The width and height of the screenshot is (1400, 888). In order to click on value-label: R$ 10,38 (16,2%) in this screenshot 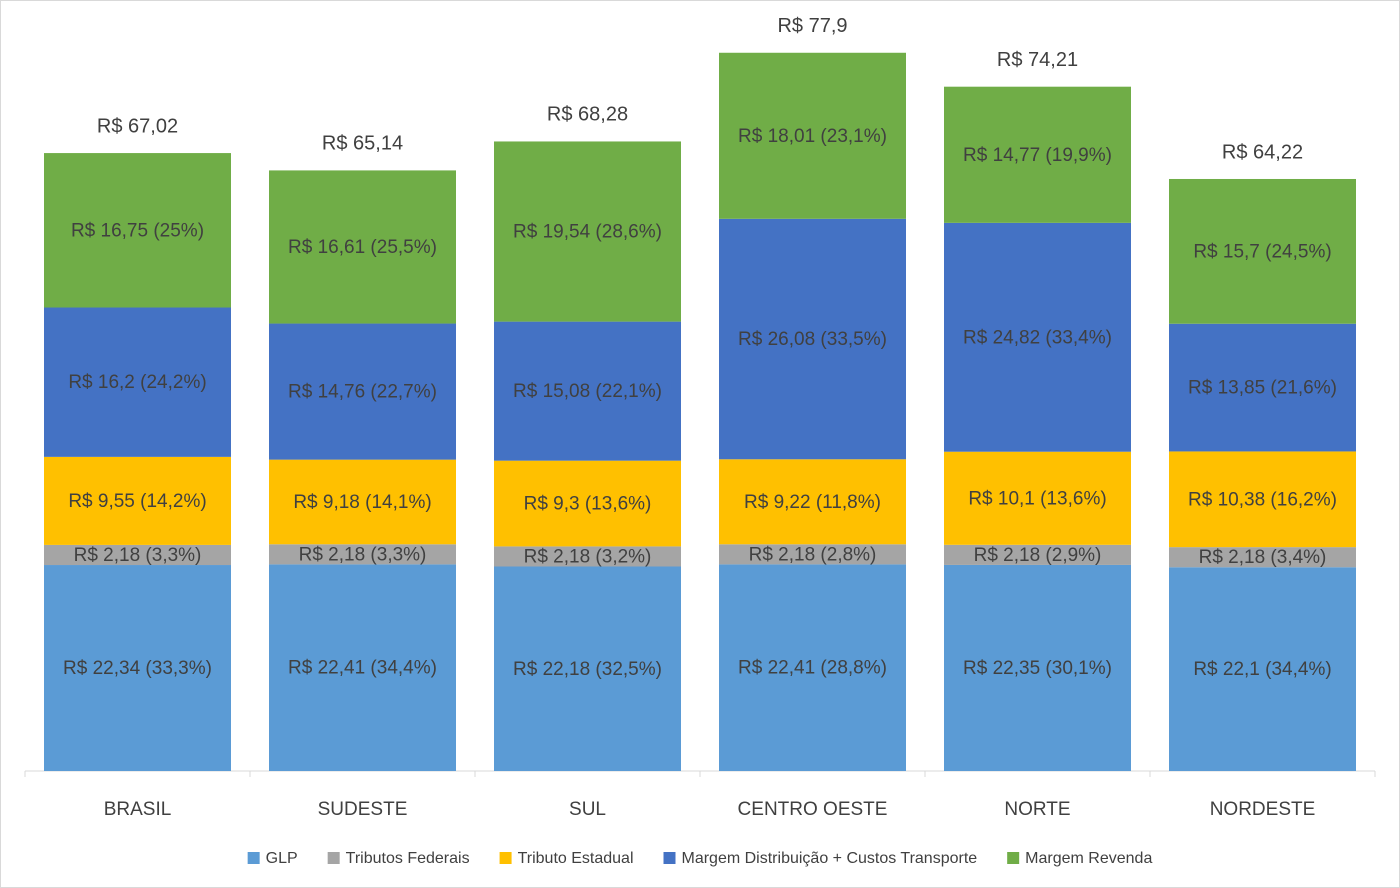, I will do `click(1262, 499)`.